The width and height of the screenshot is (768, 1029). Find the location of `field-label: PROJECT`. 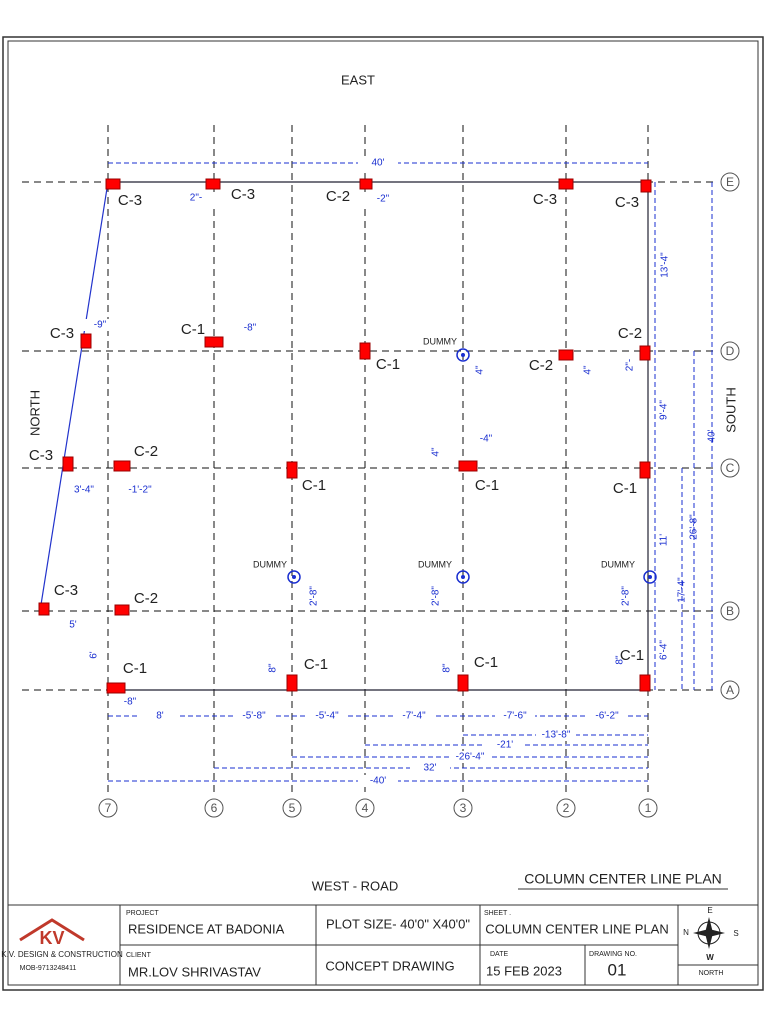

field-label: PROJECT is located at coordinates (142, 913).